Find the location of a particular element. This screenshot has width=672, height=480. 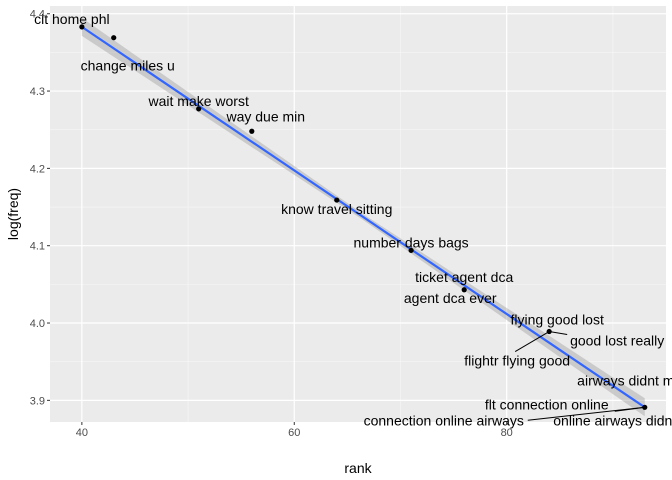

y-axis-title: log(freq) is located at coordinates (13, 214).